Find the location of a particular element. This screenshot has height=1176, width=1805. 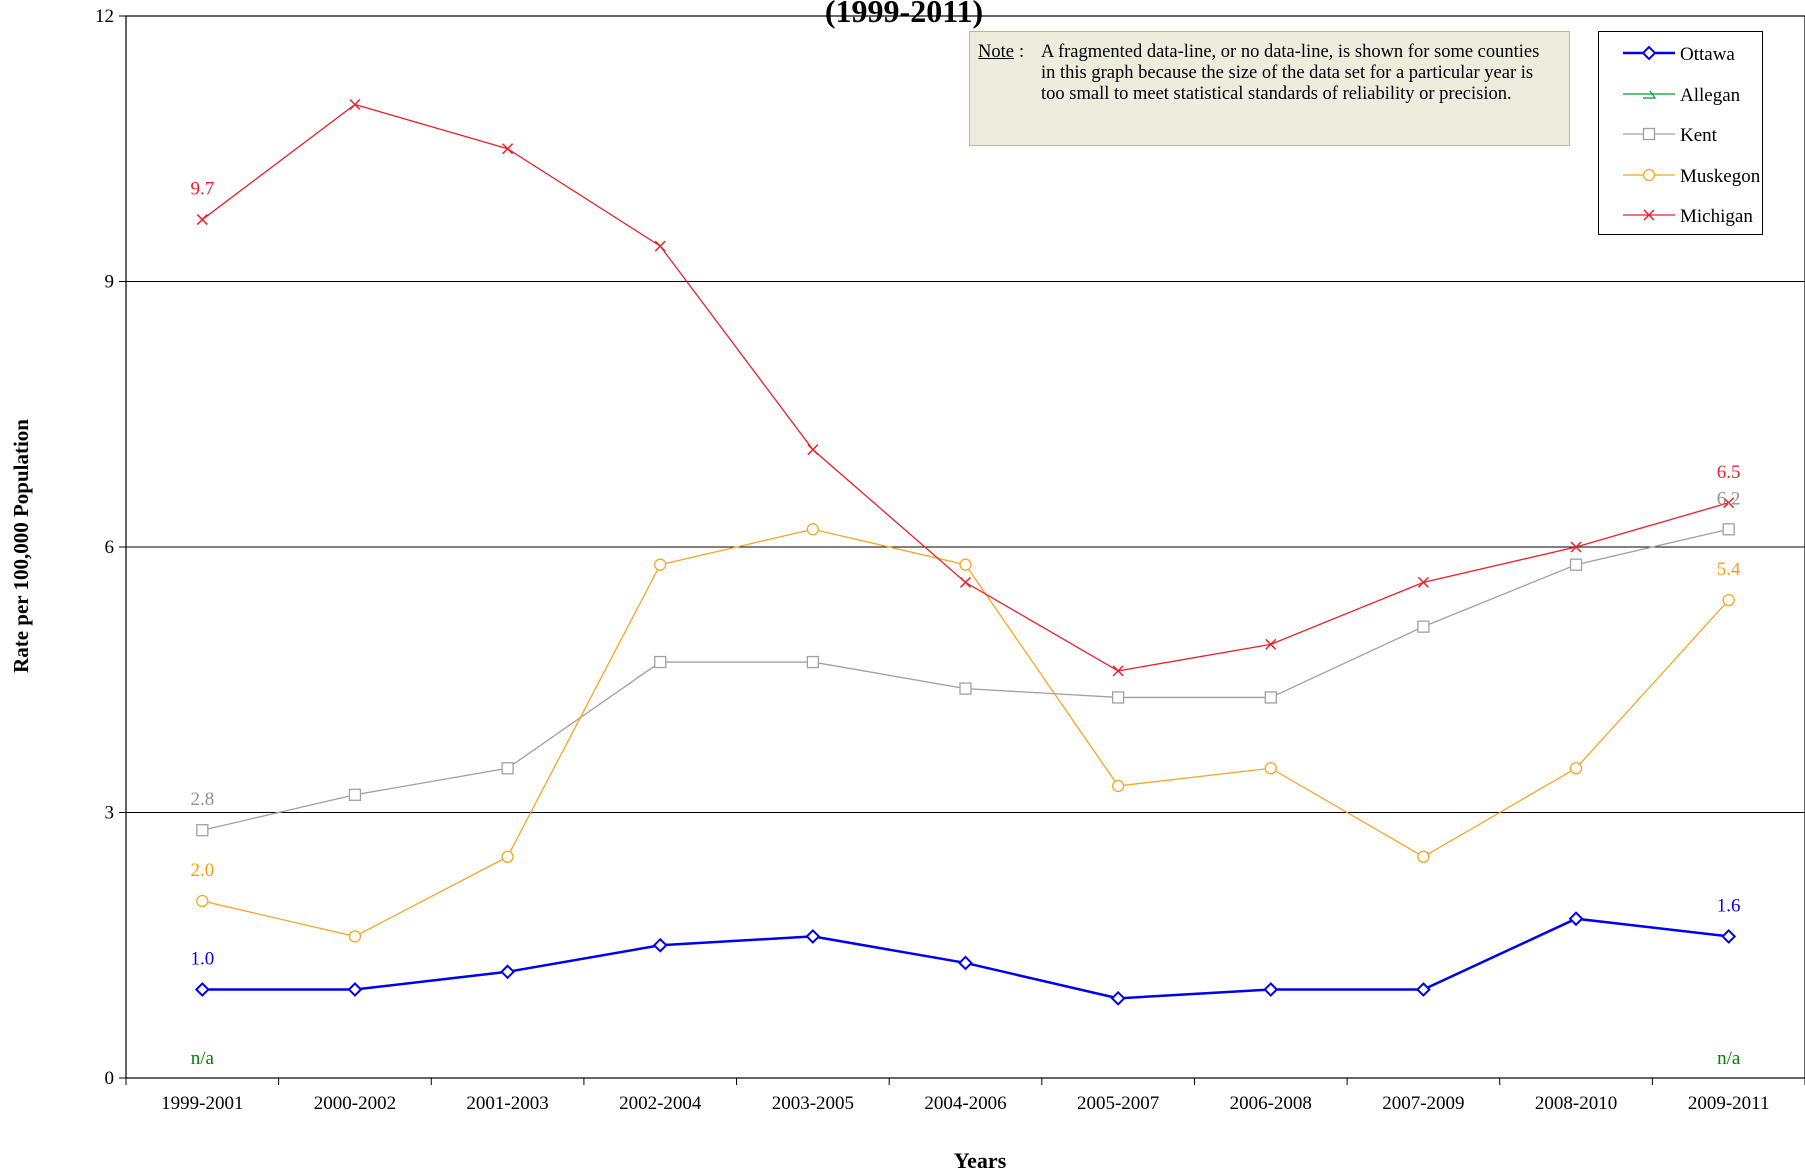

y-tick-label: 6 is located at coordinates (110, 547).